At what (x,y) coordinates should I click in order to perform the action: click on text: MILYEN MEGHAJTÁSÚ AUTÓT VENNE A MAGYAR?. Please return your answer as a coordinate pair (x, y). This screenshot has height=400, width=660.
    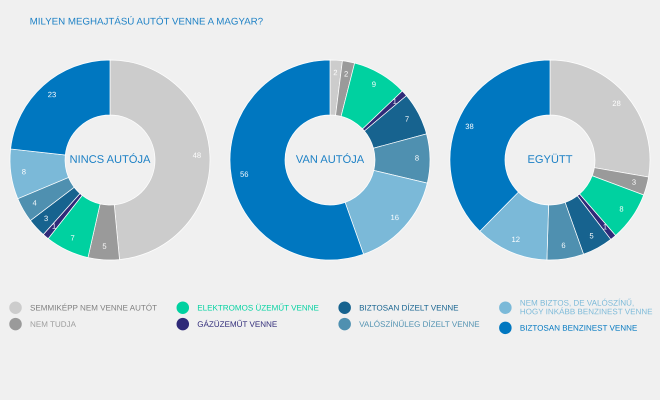
    Looking at the image, I should click on (146, 20).